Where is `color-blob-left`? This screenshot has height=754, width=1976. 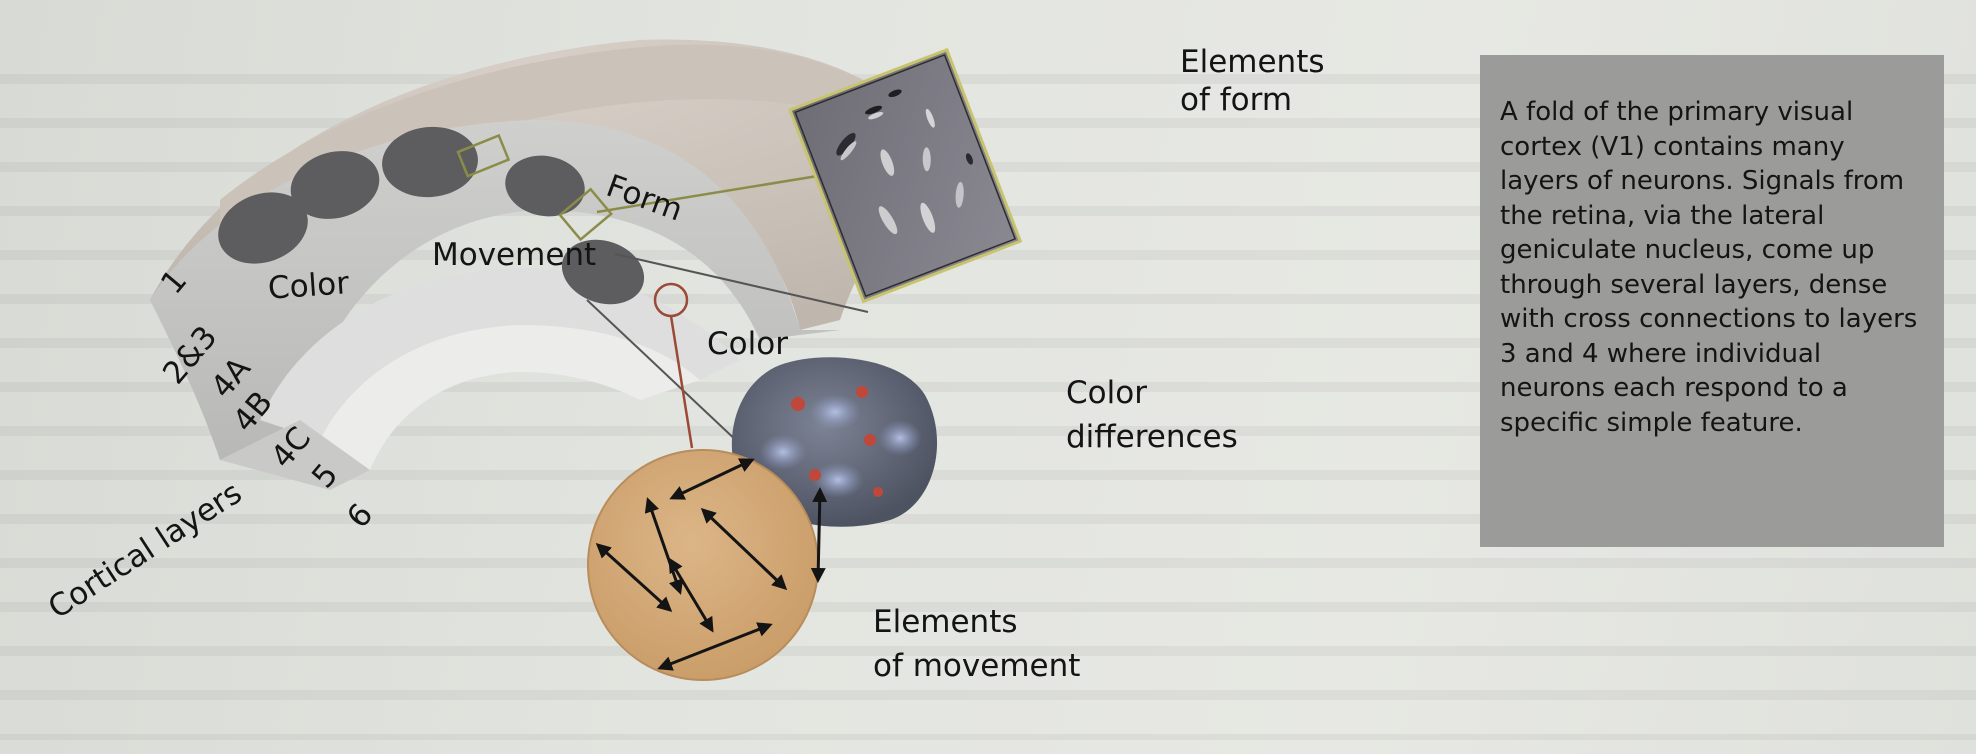 color-blob-left is located at coordinates (263, 228).